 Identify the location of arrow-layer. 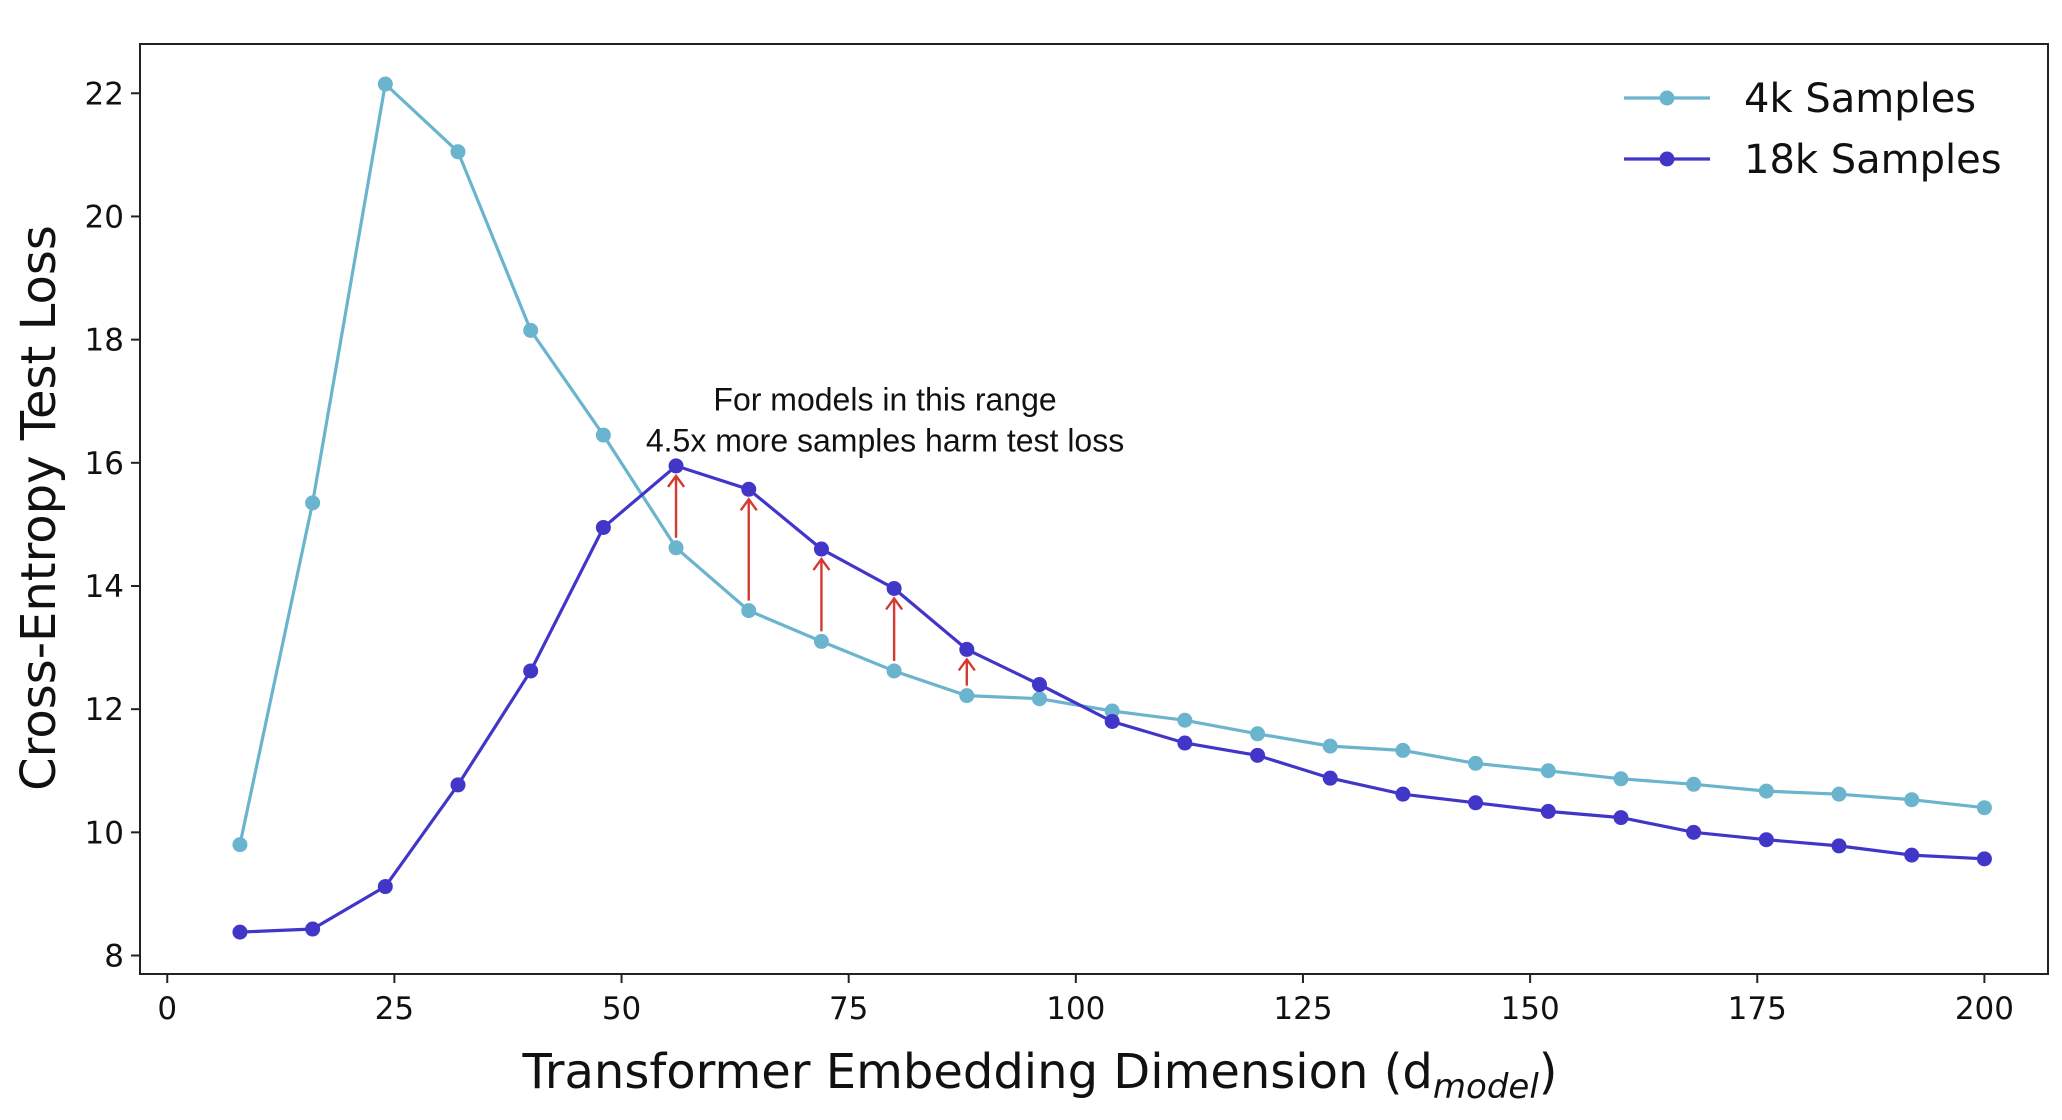
(821, 579).